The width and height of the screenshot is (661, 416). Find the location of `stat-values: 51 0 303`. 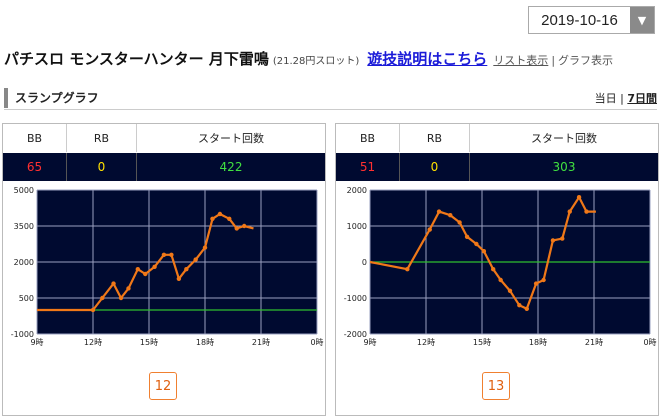

stat-values: 51 0 303 is located at coordinates (497, 167).